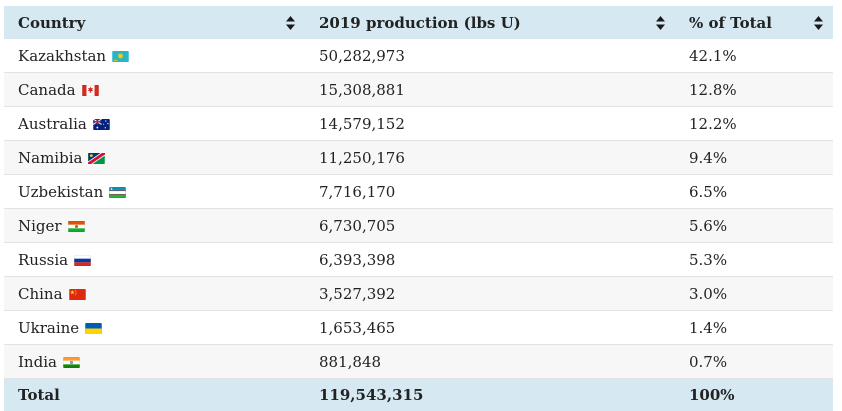  I want to click on total-row: Total 119,543,315 100%, so click(418, 395).